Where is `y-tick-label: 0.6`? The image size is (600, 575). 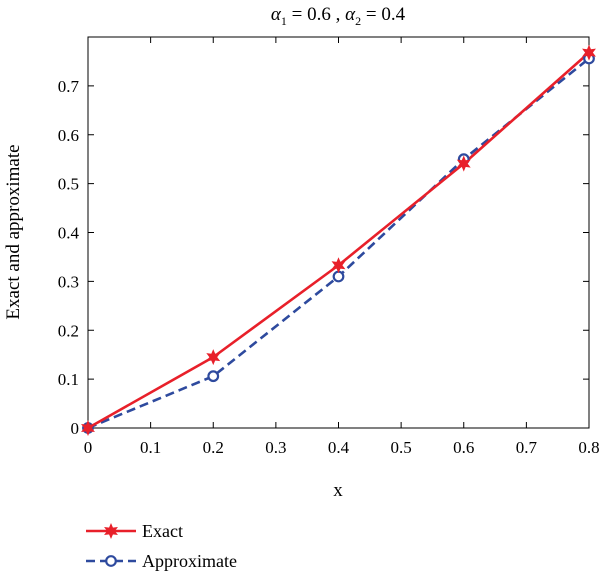 y-tick-label: 0.6 is located at coordinates (68, 135).